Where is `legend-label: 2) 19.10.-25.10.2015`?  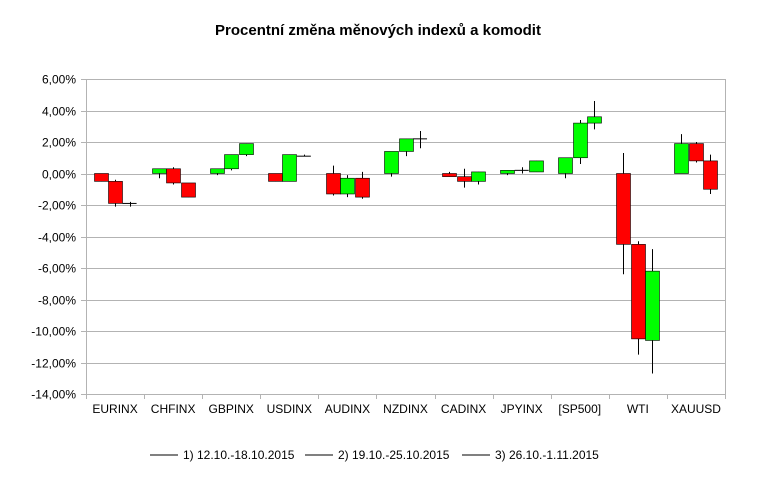
legend-label: 2) 19.10.-25.10.2015 is located at coordinates (394, 455).